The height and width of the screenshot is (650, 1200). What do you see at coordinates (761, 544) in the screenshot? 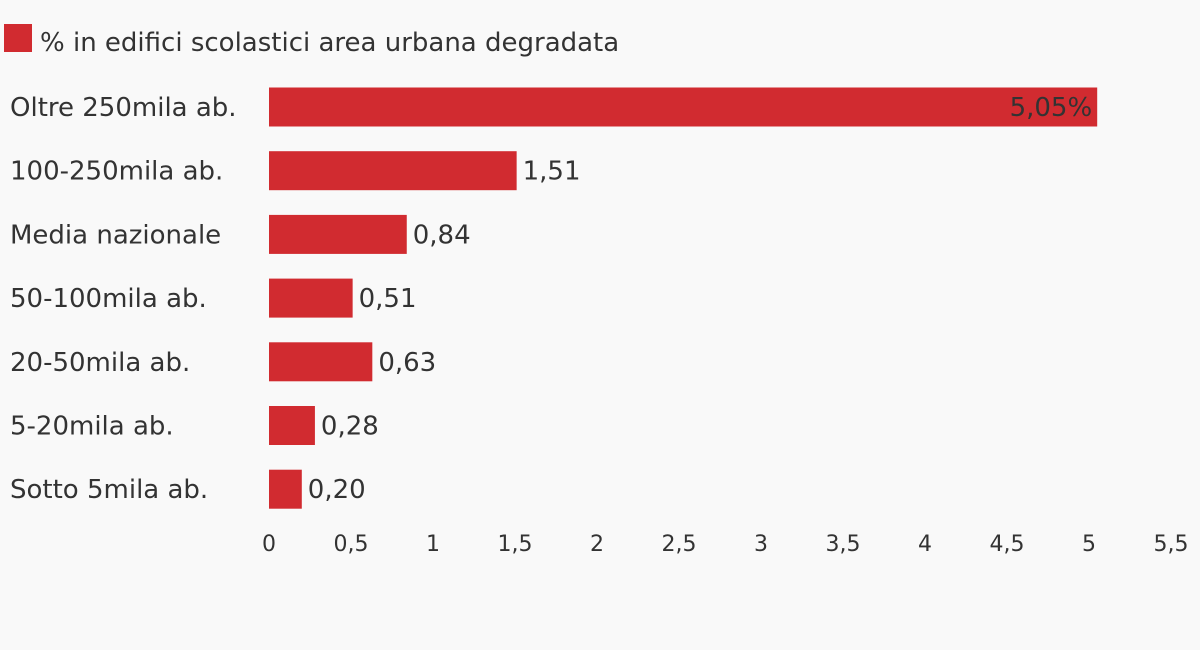
I see `x-tick-label: 3` at bounding box center [761, 544].